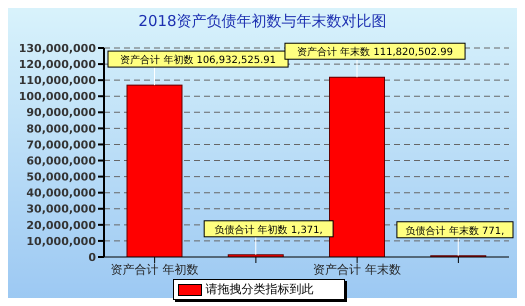  Describe the element at coordinates (455, 230) in the screenshot. I see `data-label: 负债合计 年末数 771,` at that location.